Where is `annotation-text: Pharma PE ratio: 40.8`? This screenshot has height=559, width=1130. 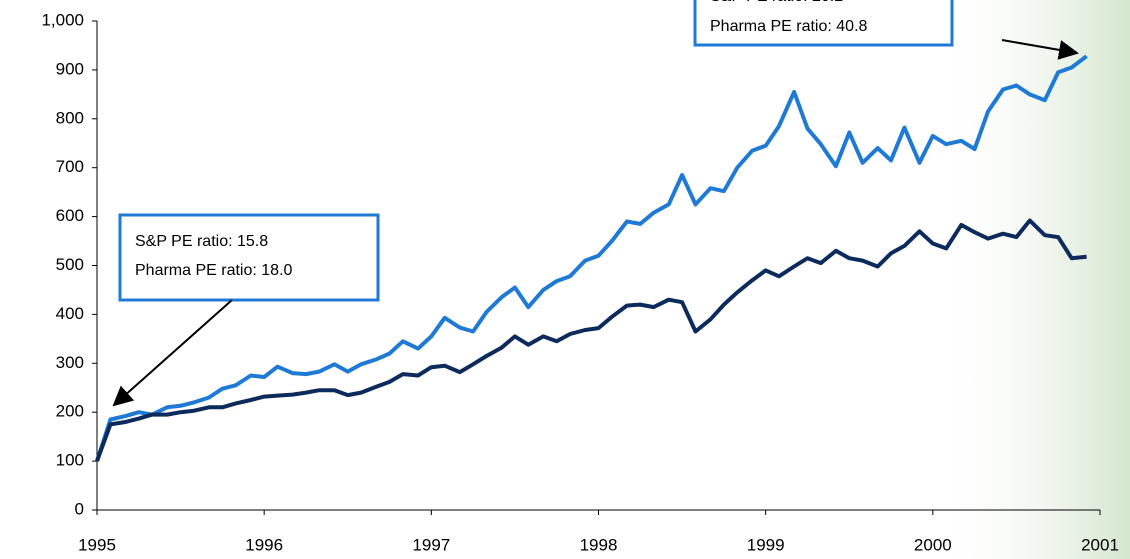 annotation-text: Pharma PE ratio: 40.8 is located at coordinates (789, 26).